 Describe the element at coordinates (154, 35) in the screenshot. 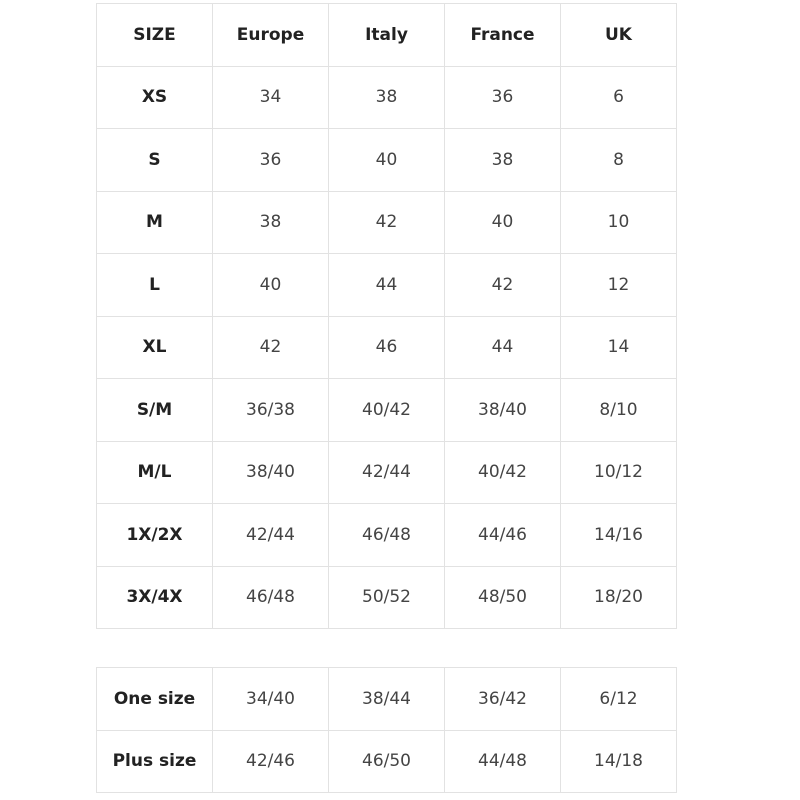

I see `column-header: SIZE` at that location.